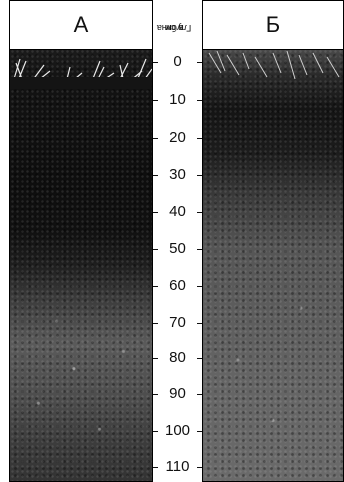 Image resolution: width=344 pixels, height=482 pixels. I want to click on grass-b, so click(274, 65).